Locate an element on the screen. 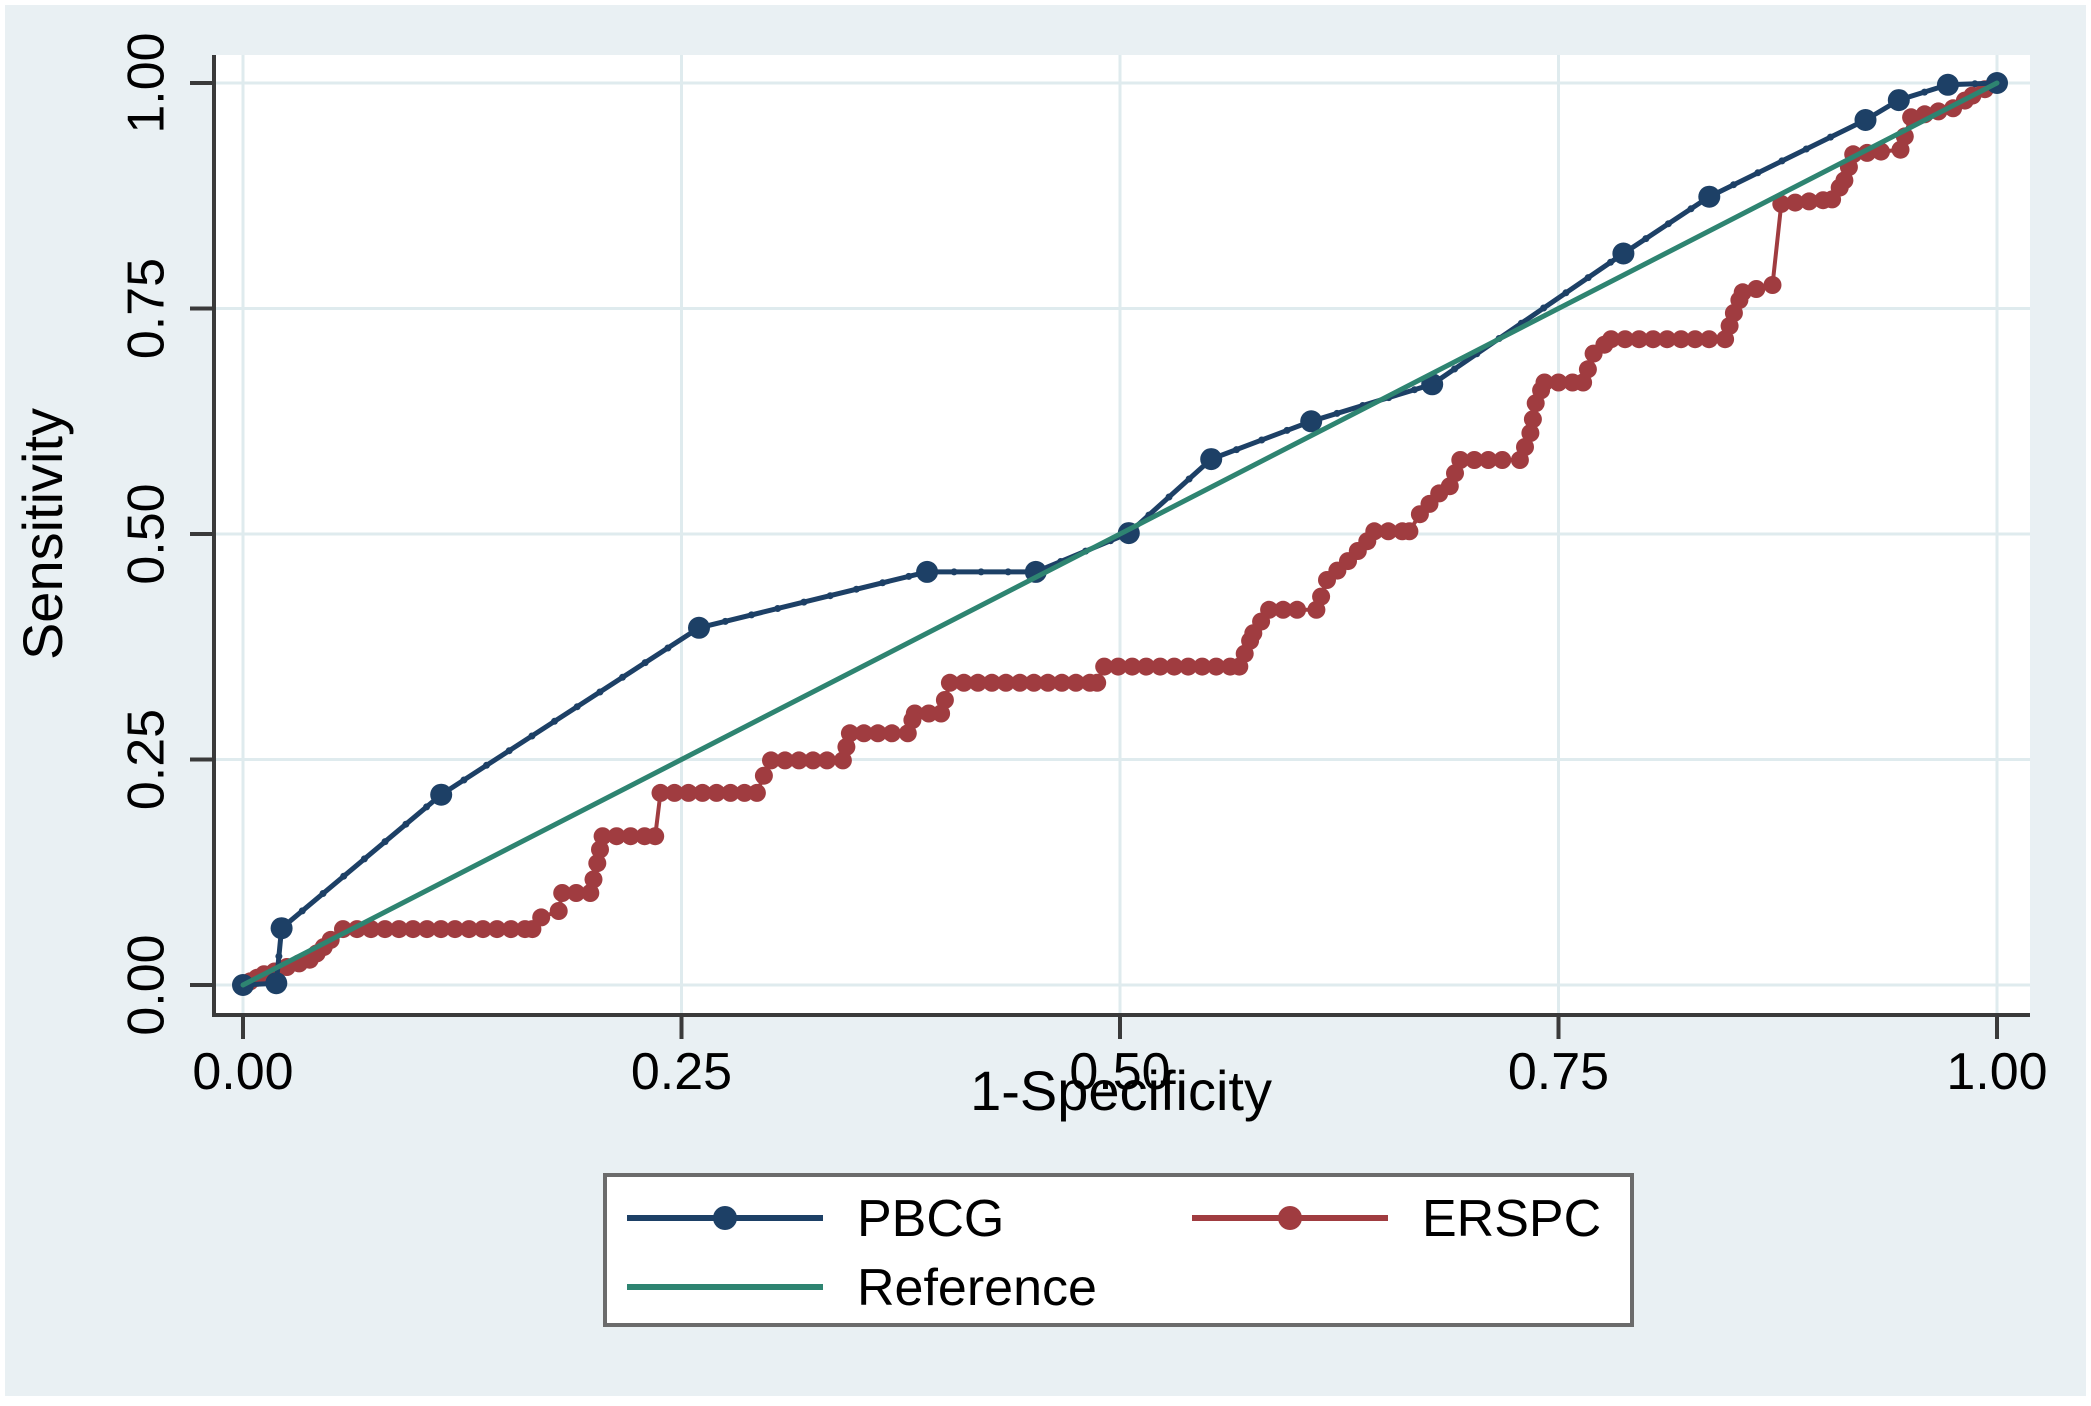 Image resolution: width=2091 pixels, height=1406 pixels. legend-box is located at coordinates (1118, 1250).